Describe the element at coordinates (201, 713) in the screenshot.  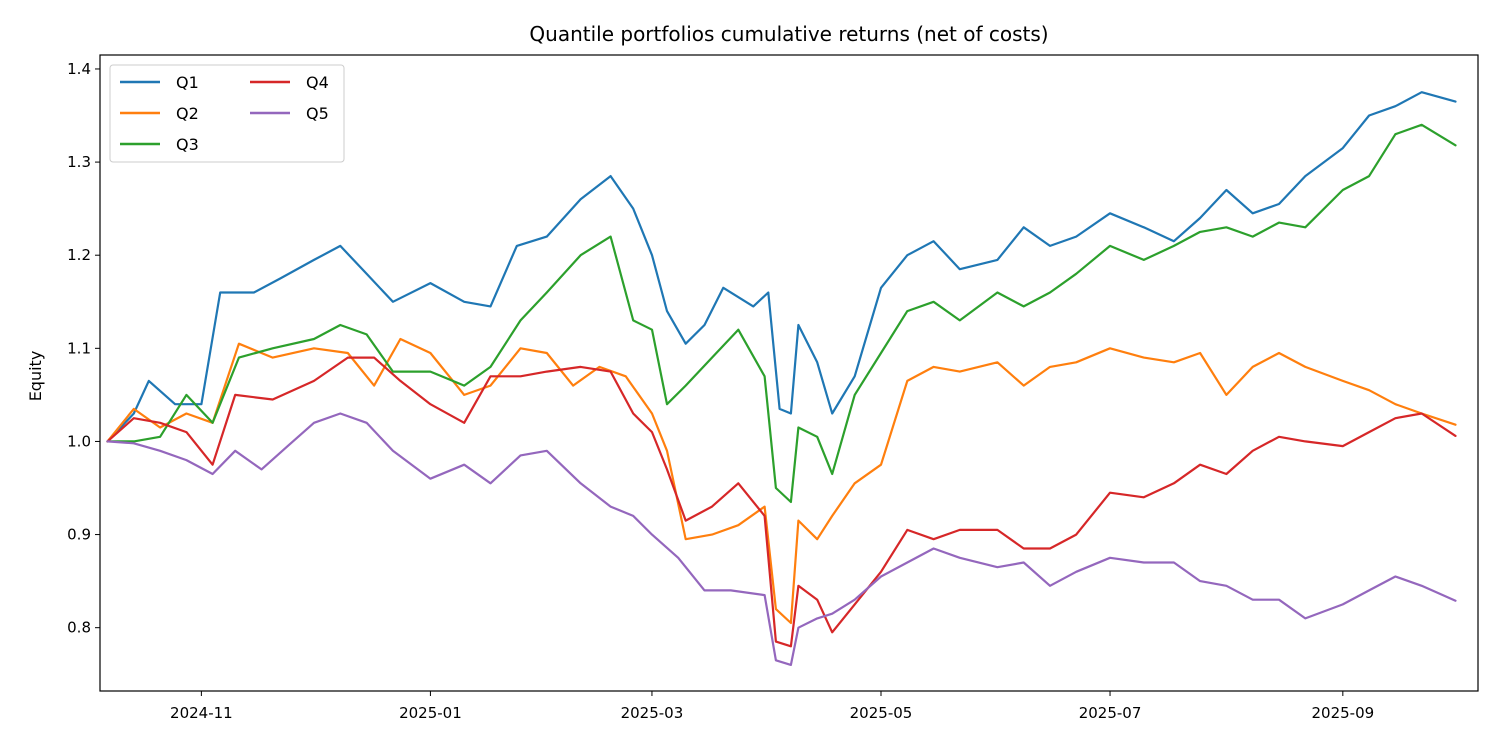
I see `x-tick-label: 2024-11` at that location.